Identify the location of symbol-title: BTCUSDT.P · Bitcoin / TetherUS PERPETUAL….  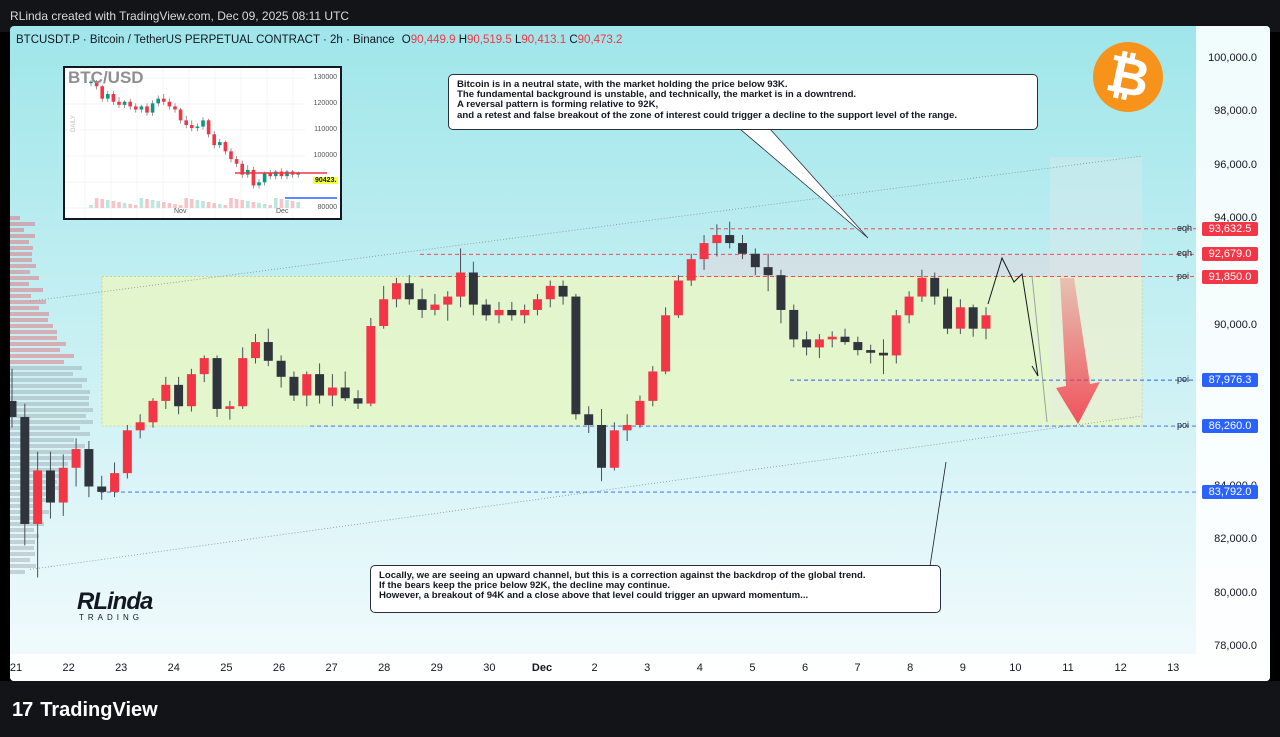
(205, 40).